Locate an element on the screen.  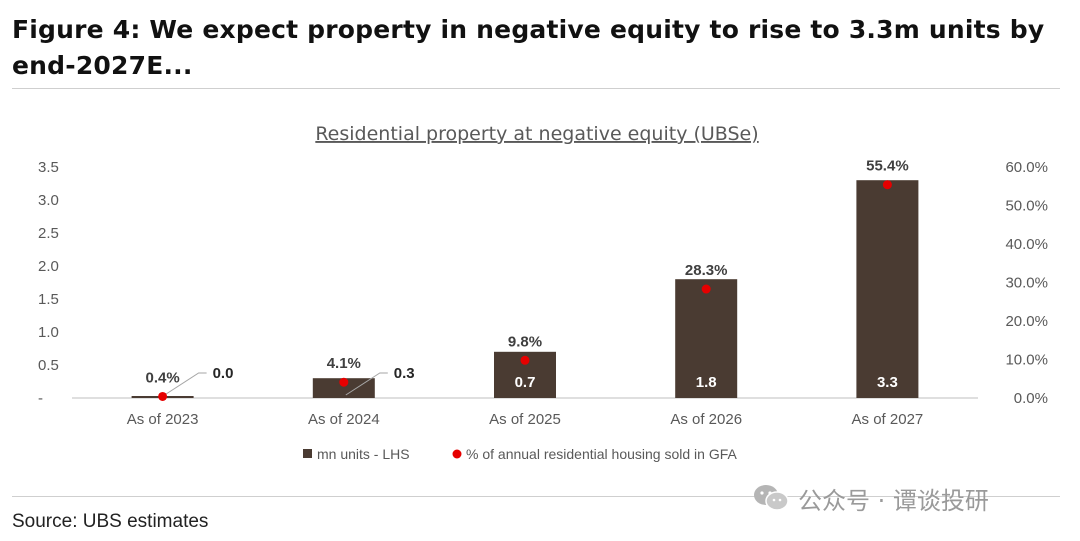
category-label: As of 2024 is located at coordinates (344, 419).